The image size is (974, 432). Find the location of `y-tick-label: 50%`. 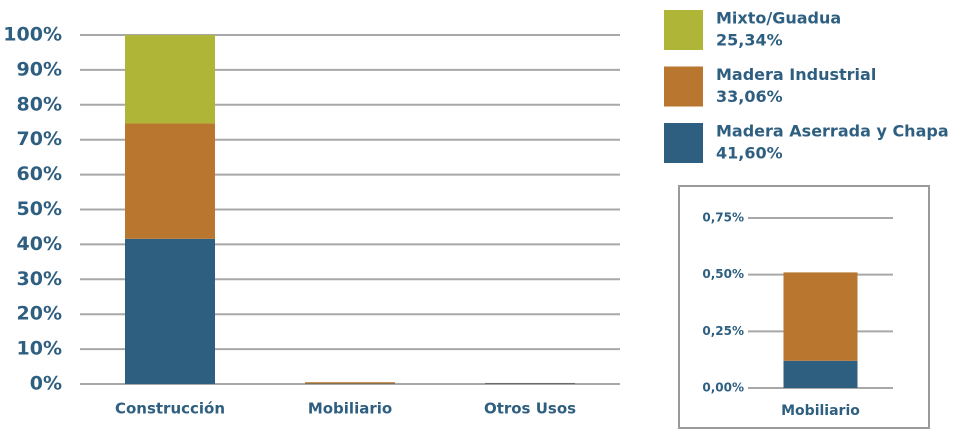

y-tick-label: 50% is located at coordinates (39, 209).